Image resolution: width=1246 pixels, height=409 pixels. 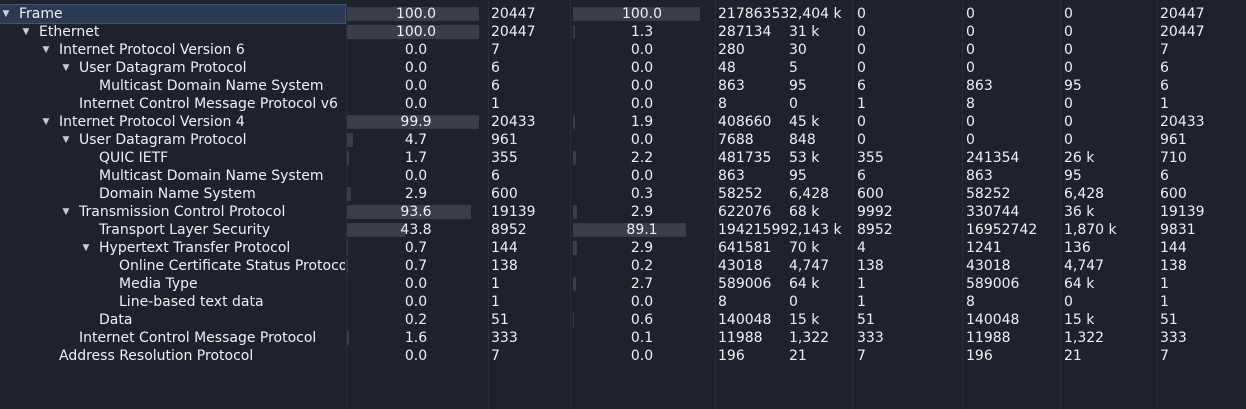 What do you see at coordinates (740, 338) in the screenshot?
I see `bytes-cell: 11988` at bounding box center [740, 338].